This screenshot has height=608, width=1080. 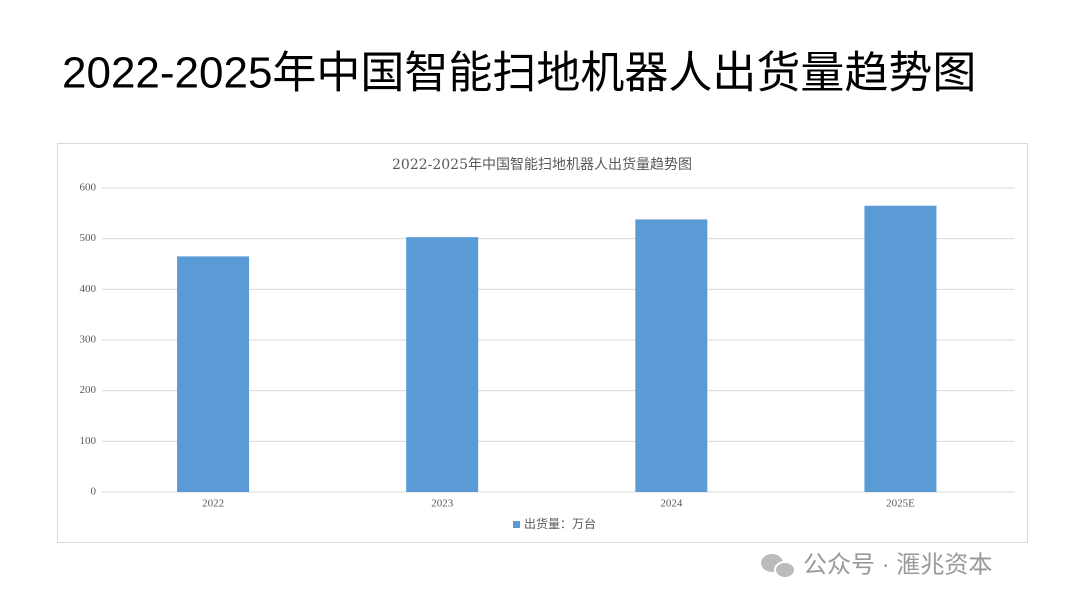 What do you see at coordinates (519, 73) in the screenshot?
I see `slide-title: 2022-2025年中国智能扫地机器人出货量趋势图` at bounding box center [519, 73].